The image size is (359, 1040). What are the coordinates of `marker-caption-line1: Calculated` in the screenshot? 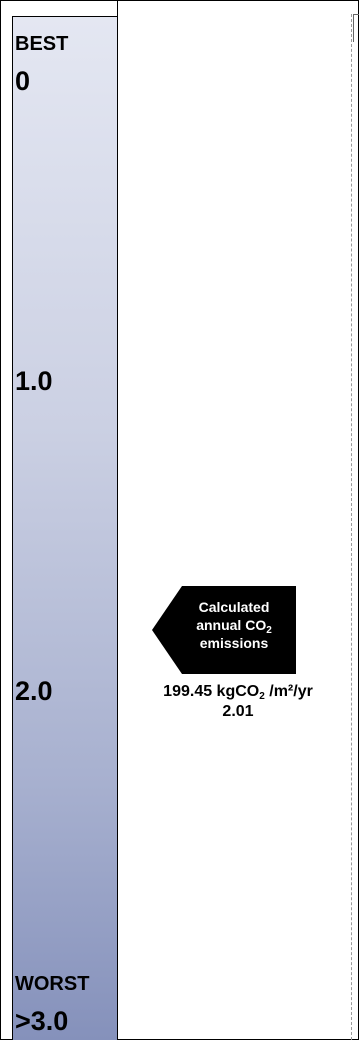 It's located at (234, 607).